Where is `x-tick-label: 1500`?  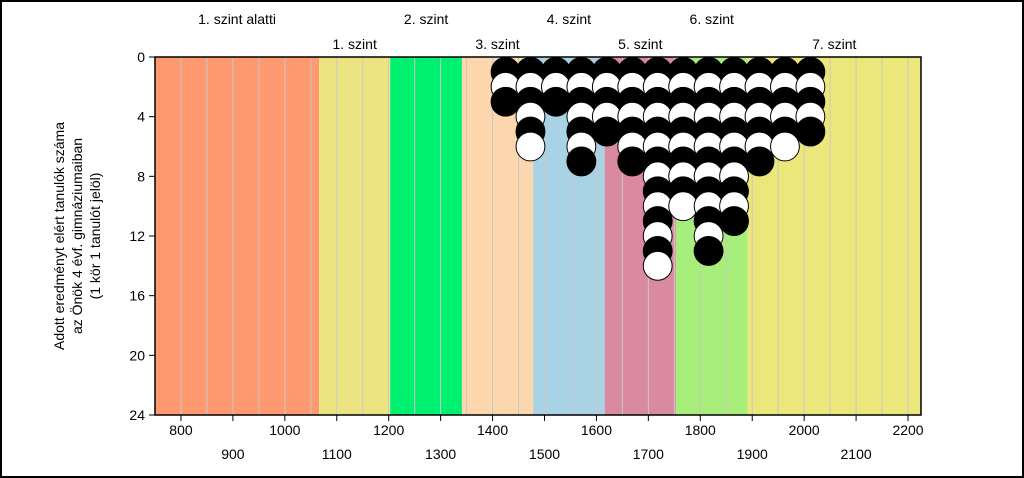
x-tick-label: 1500 is located at coordinates (544, 454).